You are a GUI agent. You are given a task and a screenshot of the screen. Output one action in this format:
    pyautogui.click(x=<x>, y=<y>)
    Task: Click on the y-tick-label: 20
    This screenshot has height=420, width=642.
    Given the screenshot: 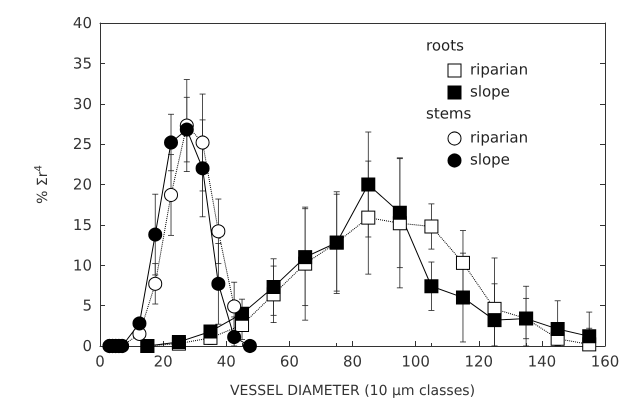 What is the action you would take?
    pyautogui.click(x=82, y=185)
    